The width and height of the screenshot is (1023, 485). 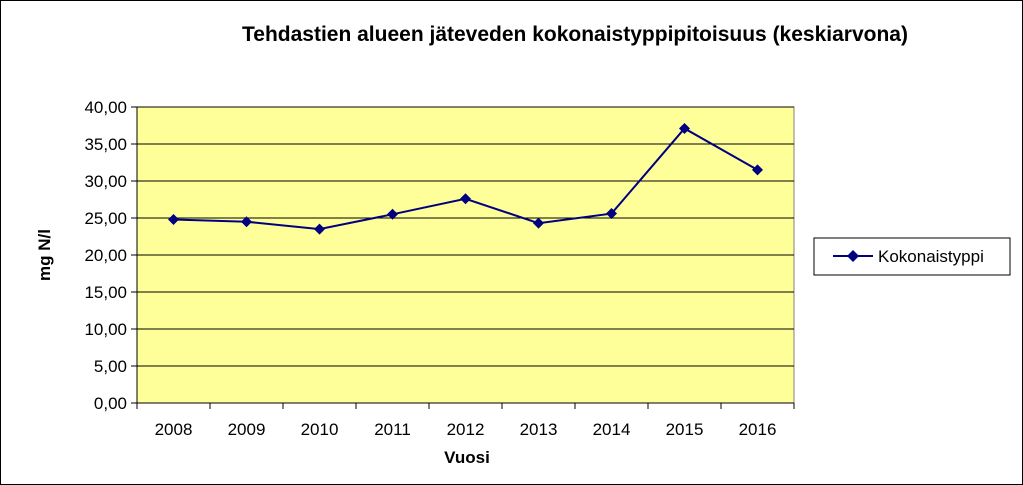 What do you see at coordinates (110, 403) in the screenshot?
I see `y-tick-label: 0,00` at bounding box center [110, 403].